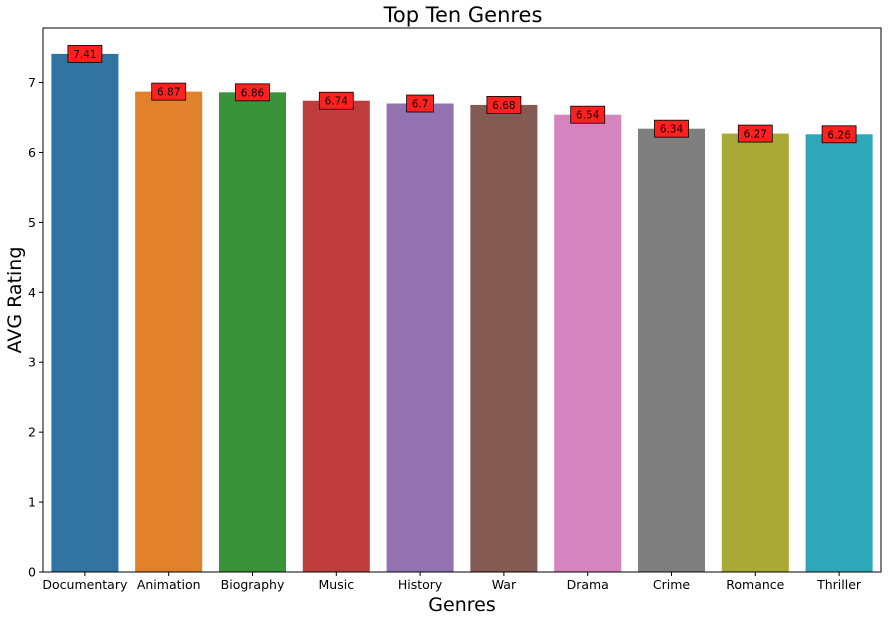  What do you see at coordinates (15, 300) in the screenshot?
I see `y-axis-label: AVG Rating` at bounding box center [15, 300].